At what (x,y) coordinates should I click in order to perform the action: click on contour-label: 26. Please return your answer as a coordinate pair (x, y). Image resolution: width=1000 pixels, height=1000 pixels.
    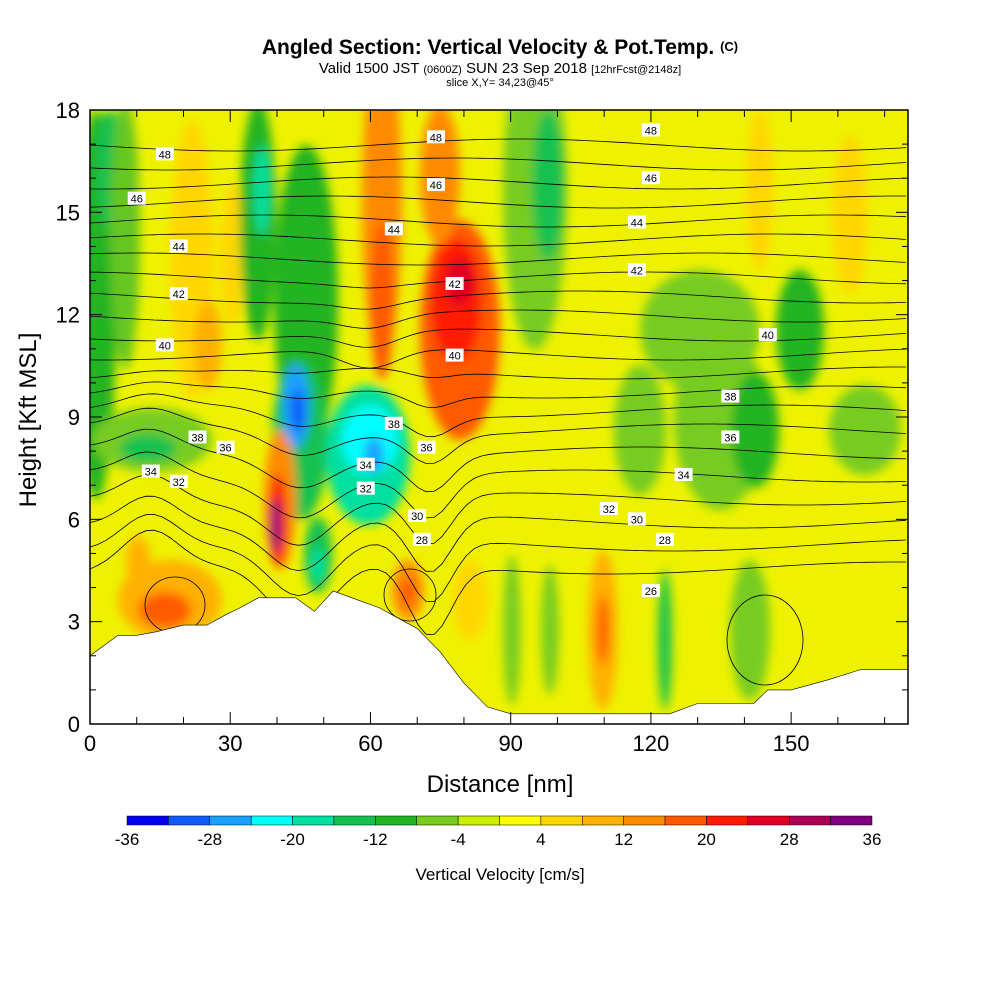
    Looking at the image, I should click on (650, 590).